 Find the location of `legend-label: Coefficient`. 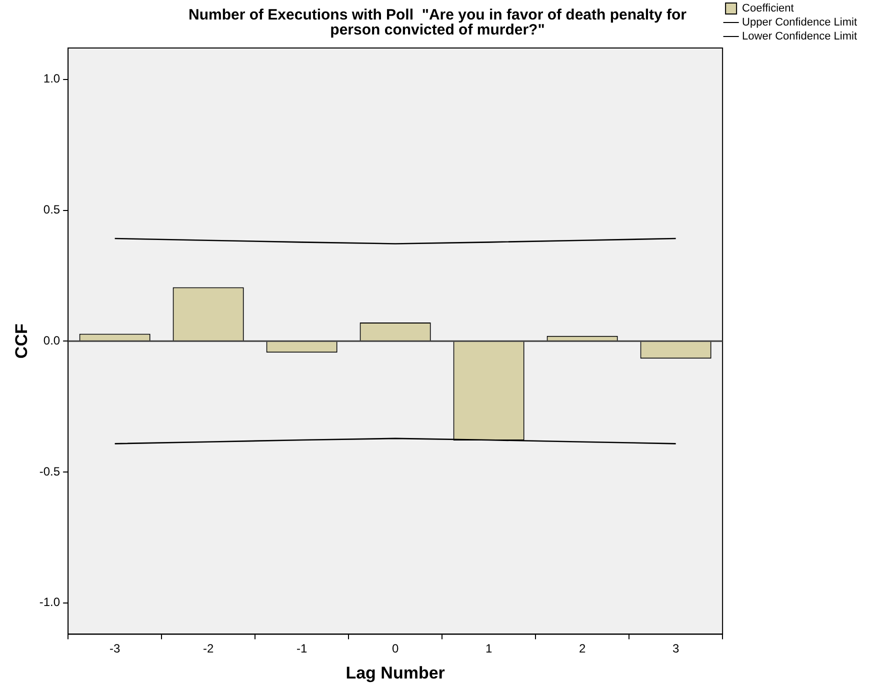

legend-label: Coefficient is located at coordinates (768, 8).